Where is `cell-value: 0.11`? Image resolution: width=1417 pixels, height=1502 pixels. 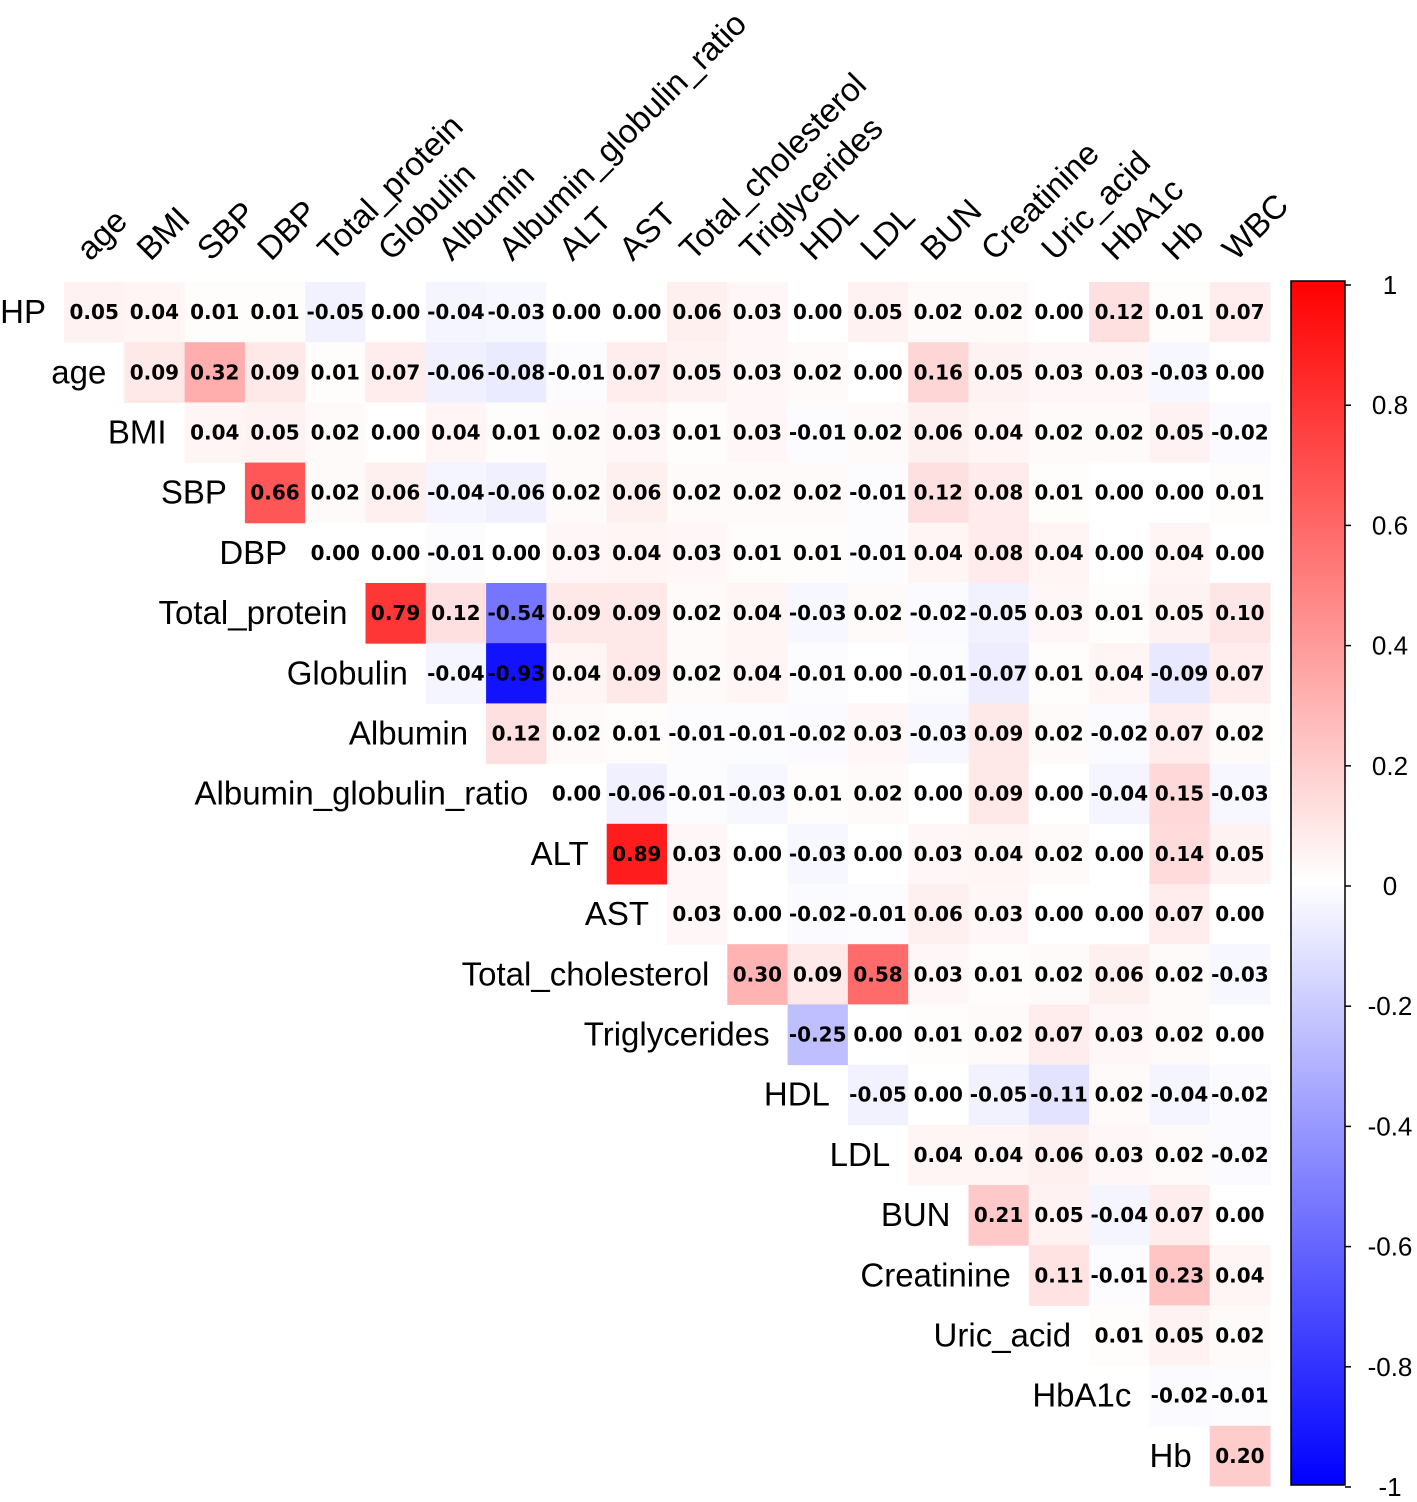 cell-value: 0.11 is located at coordinates (1058, 1275).